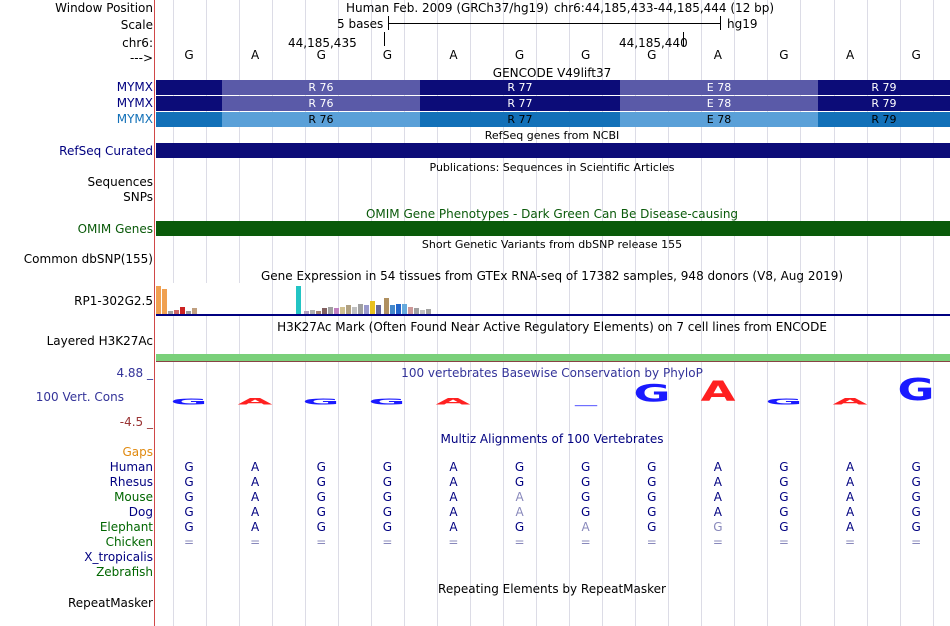 The height and width of the screenshot is (626, 950). Describe the element at coordinates (552, 589) in the screenshot. I see `repeatmasker-track-title: Repeating Elements by RepeatMasker` at that location.